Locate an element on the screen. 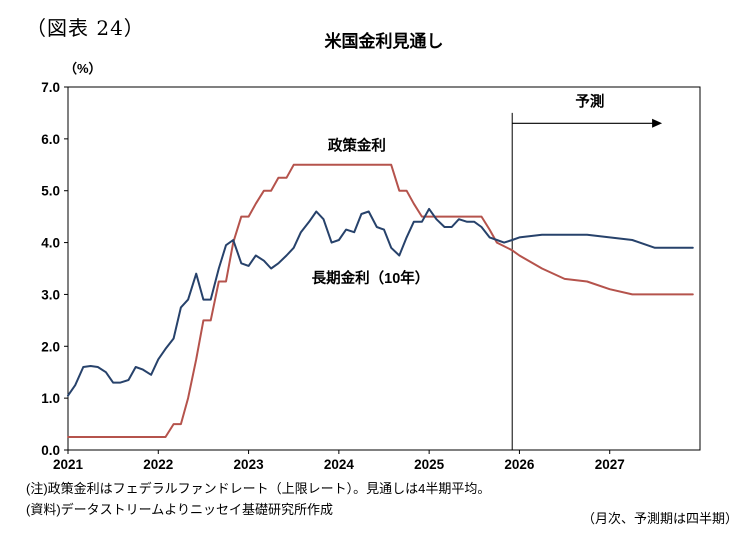 Image resolution: width=756 pixels, height=558 pixels. forecast-arrowhead-icon is located at coordinates (657, 123).